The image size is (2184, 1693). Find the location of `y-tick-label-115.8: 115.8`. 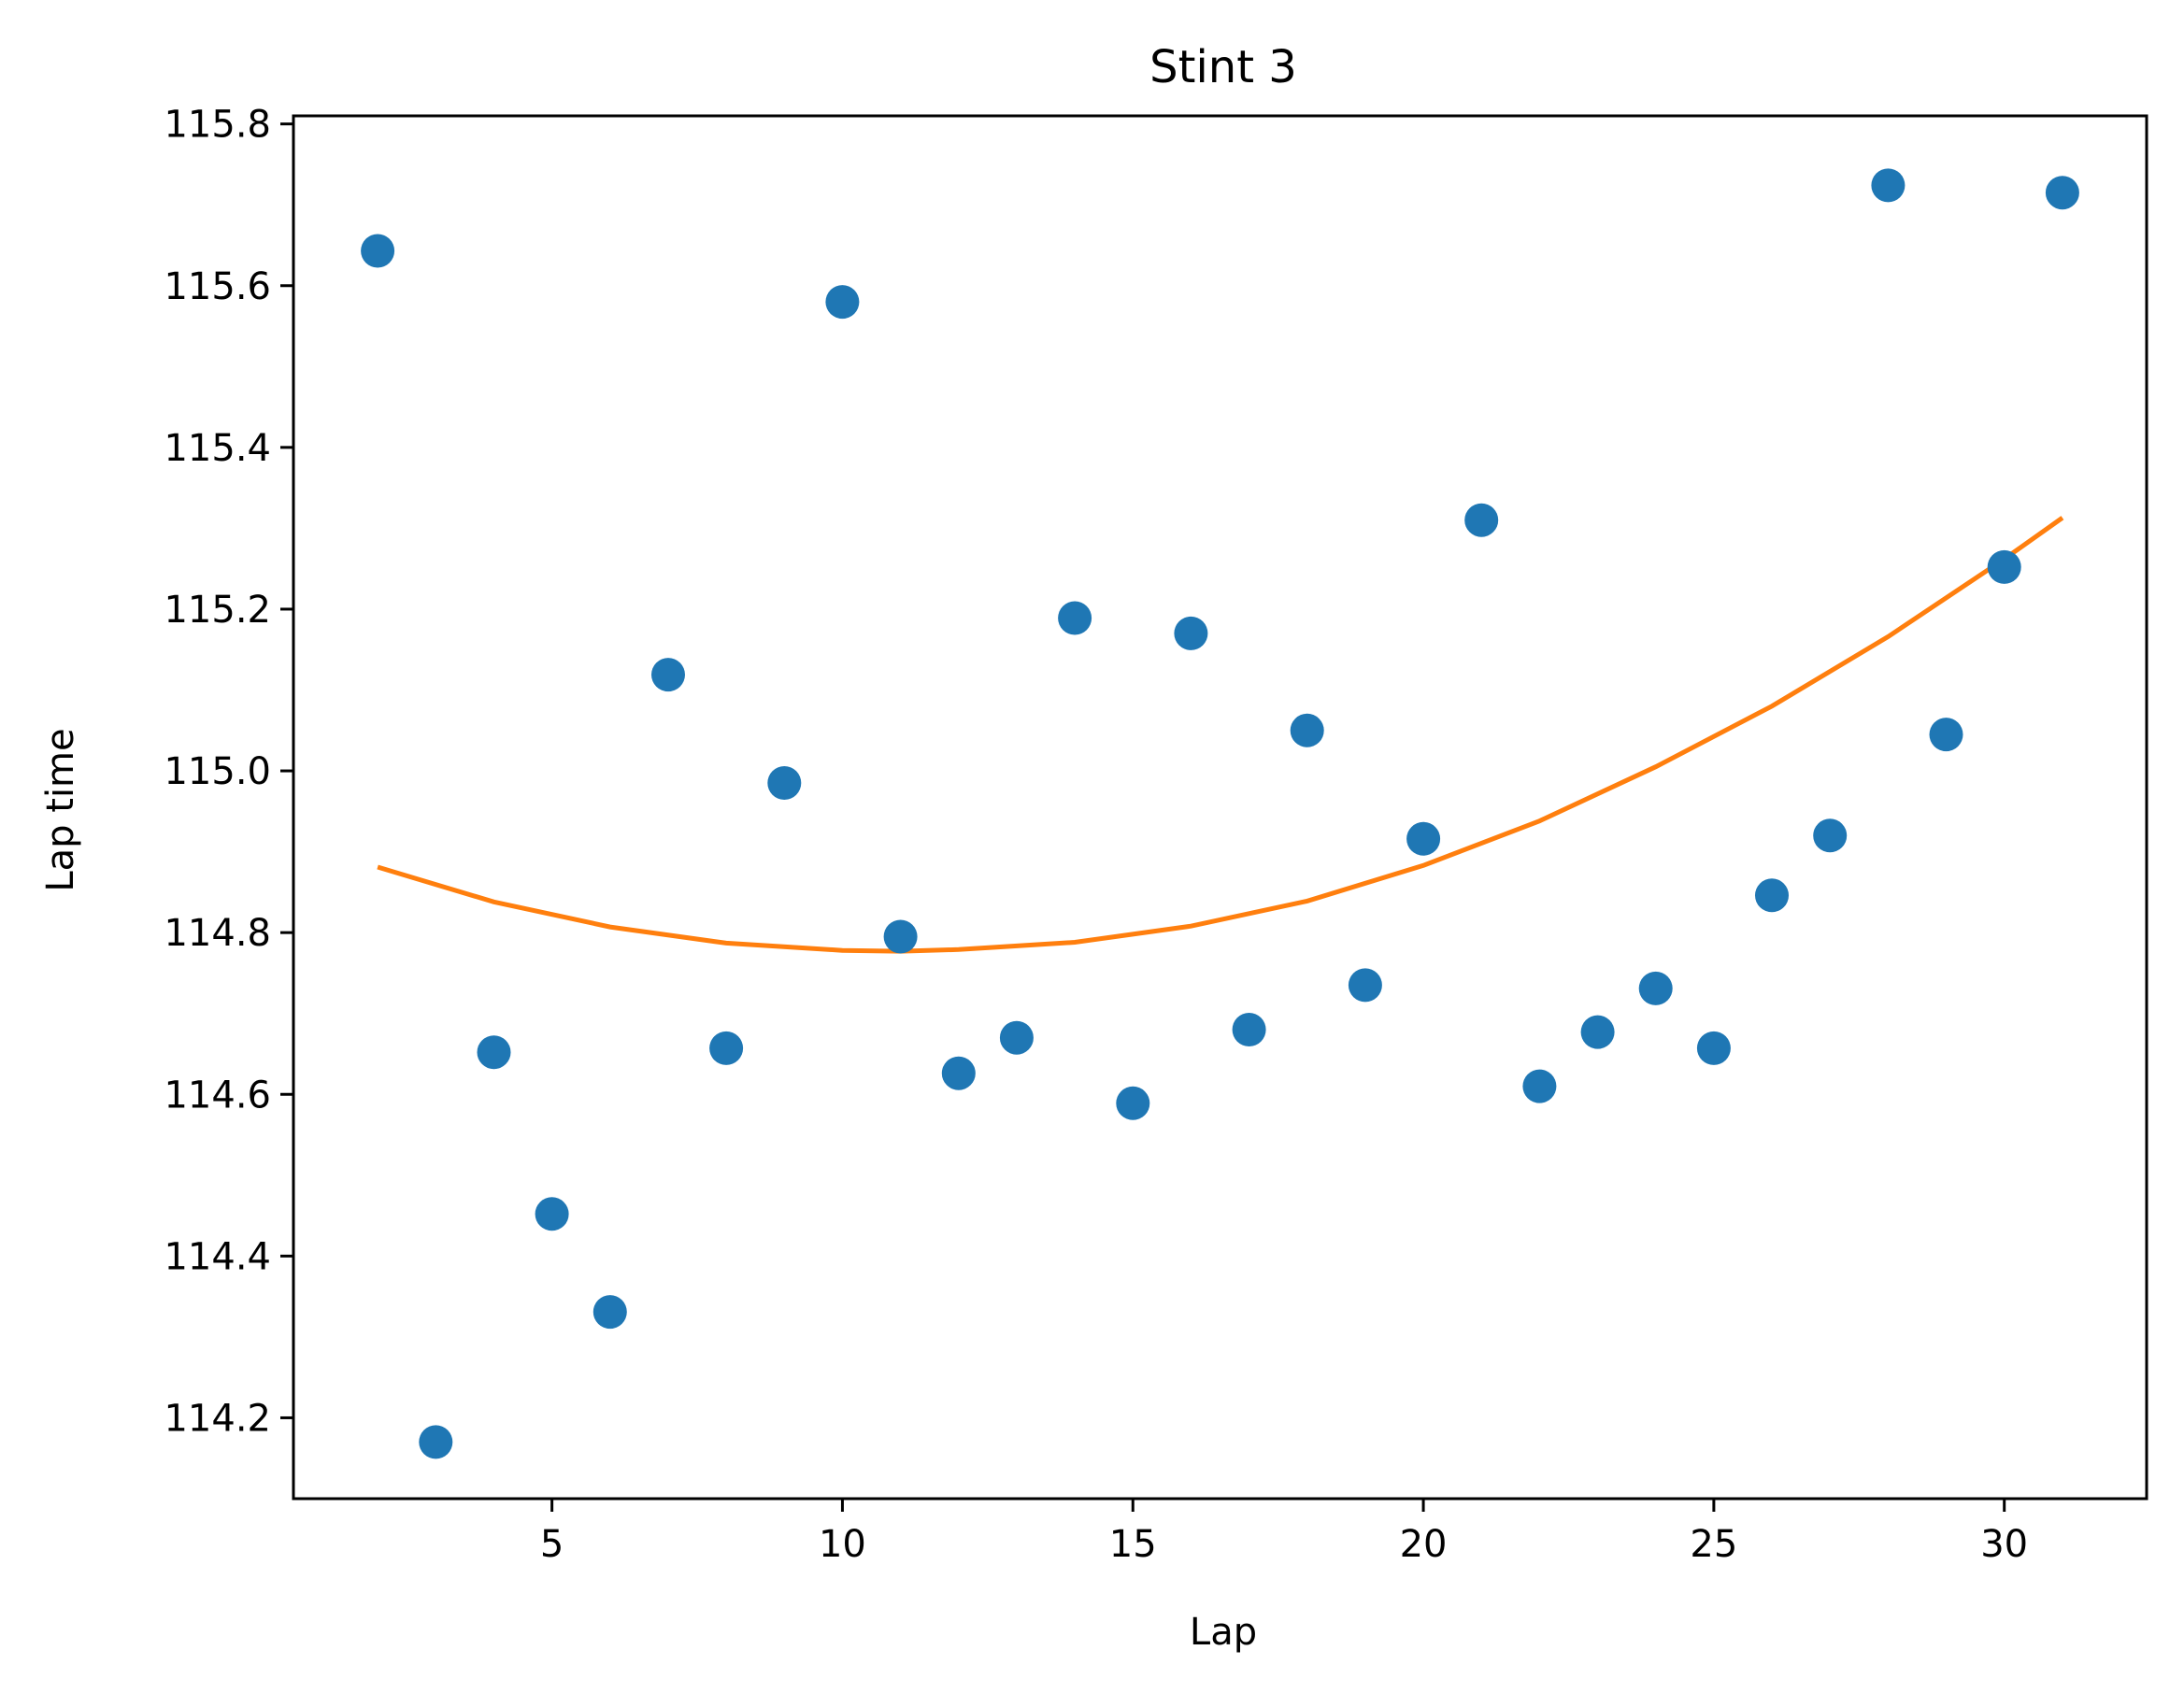

y-tick-label-115.8: 115.8 is located at coordinates (217, 125).